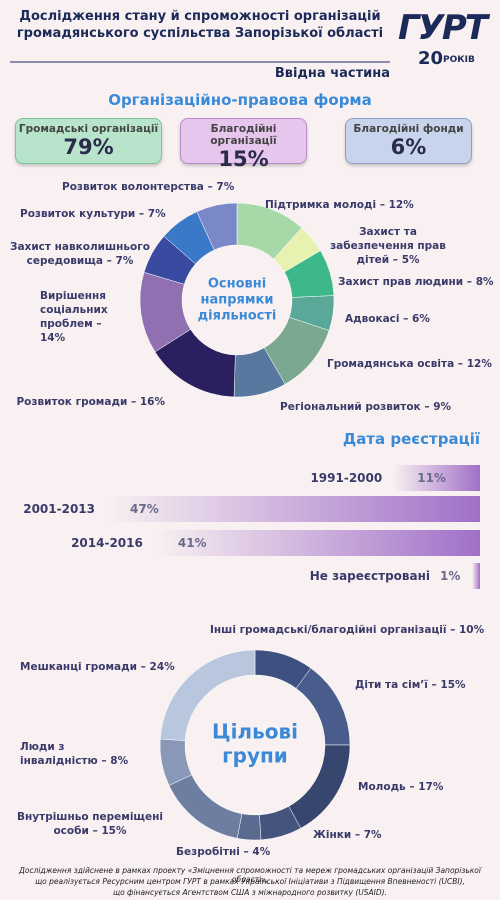 The width and height of the screenshot is (500, 900). Describe the element at coordinates (408, 147) in the screenshot. I see `card-value: 6%` at that location.